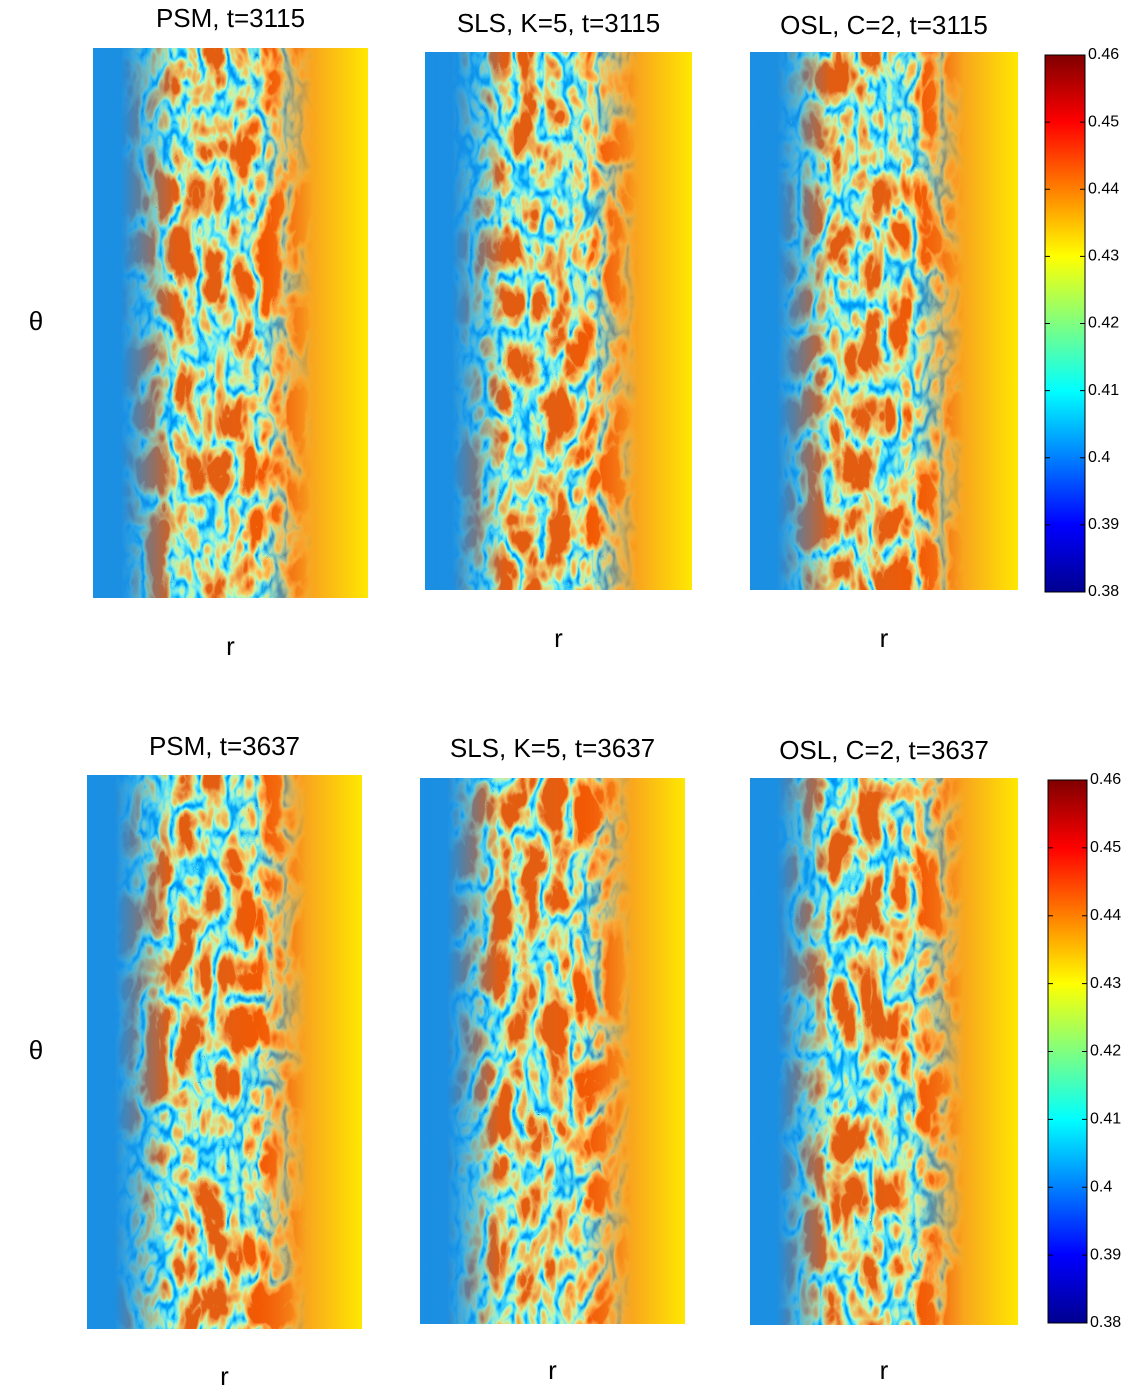 This screenshot has height=1396, width=1147. Describe the element at coordinates (884, 25) in the screenshot. I see `panel-title: OSL, C=2, t=3115` at that location.